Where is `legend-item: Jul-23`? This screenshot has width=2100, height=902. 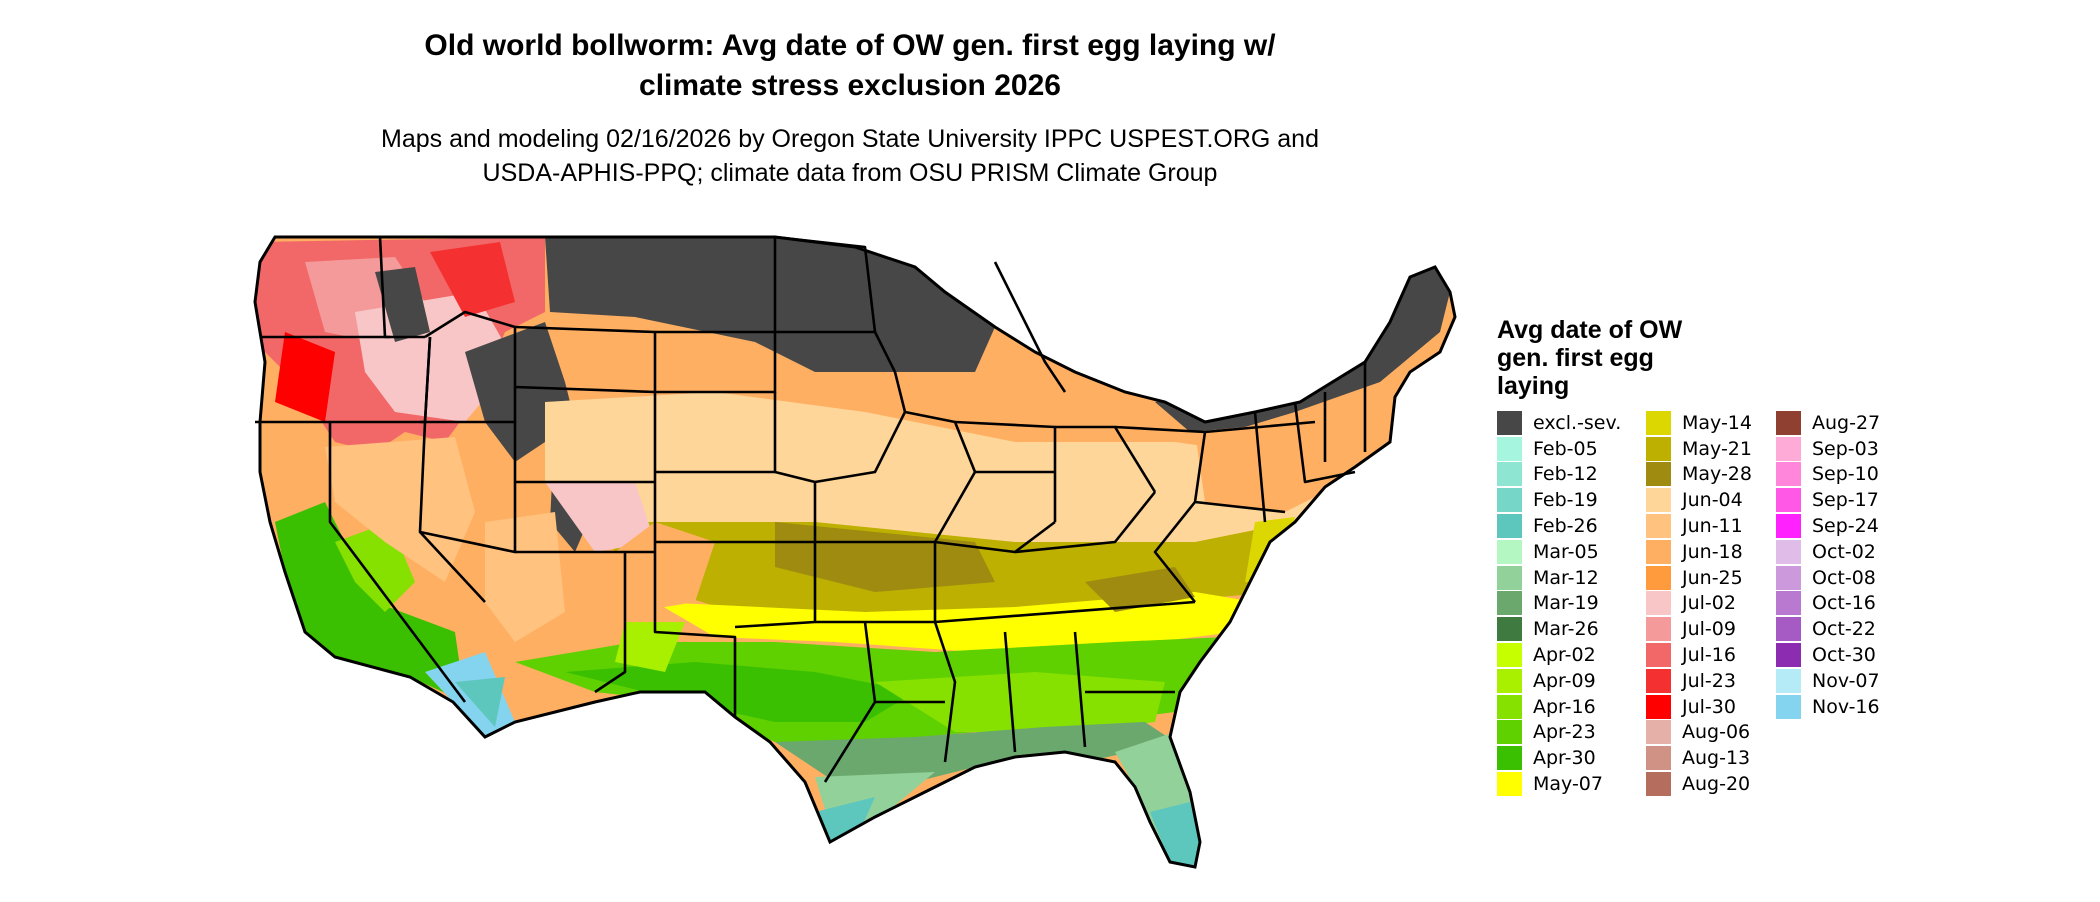
legend-item: Jul-23 is located at coordinates (1699, 681).